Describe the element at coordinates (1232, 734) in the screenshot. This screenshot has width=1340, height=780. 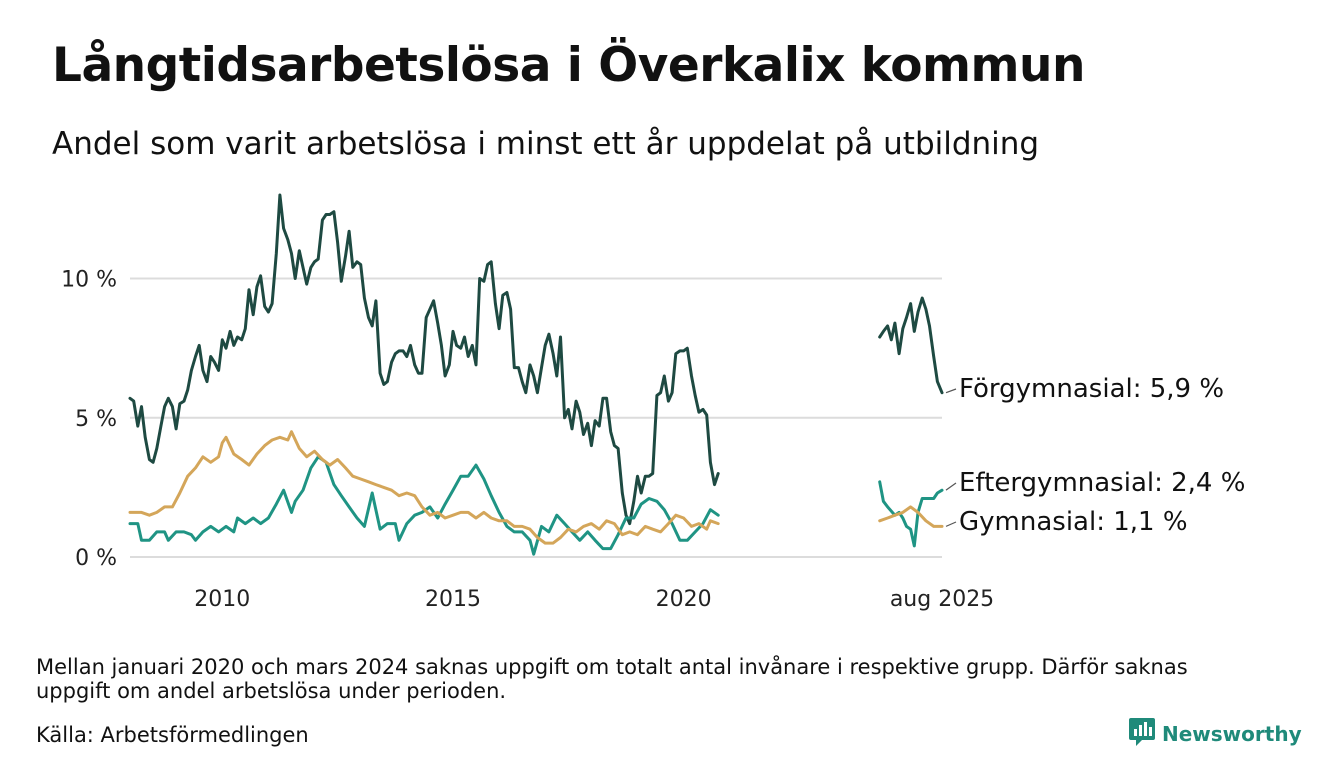
I see `brand-name: Newsworthy` at that location.